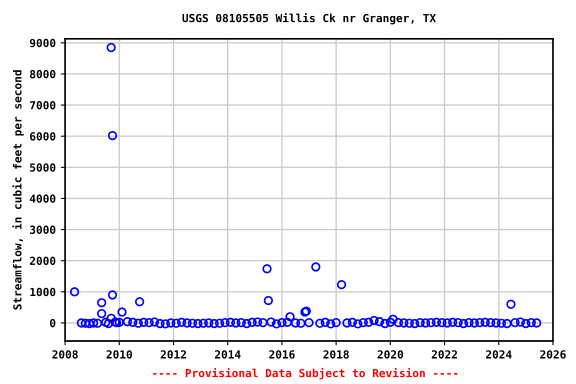 Image resolution: width=576 pixels, height=384 pixels. What do you see at coordinates (43, 230) in the screenshot?
I see `y-tick-label: 3000` at bounding box center [43, 230].